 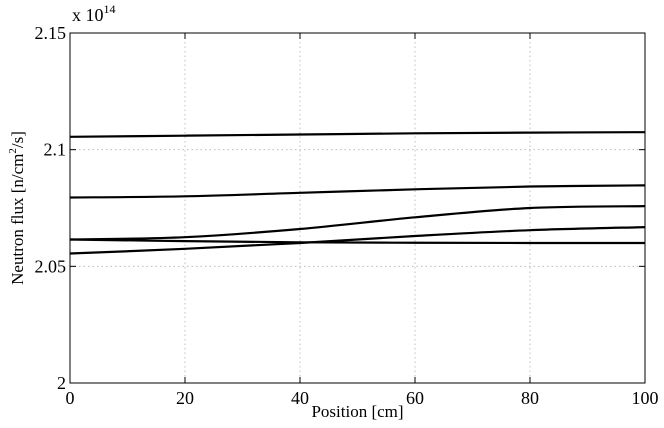 I want to click on x-tick-label: 60, so click(x=415, y=398).